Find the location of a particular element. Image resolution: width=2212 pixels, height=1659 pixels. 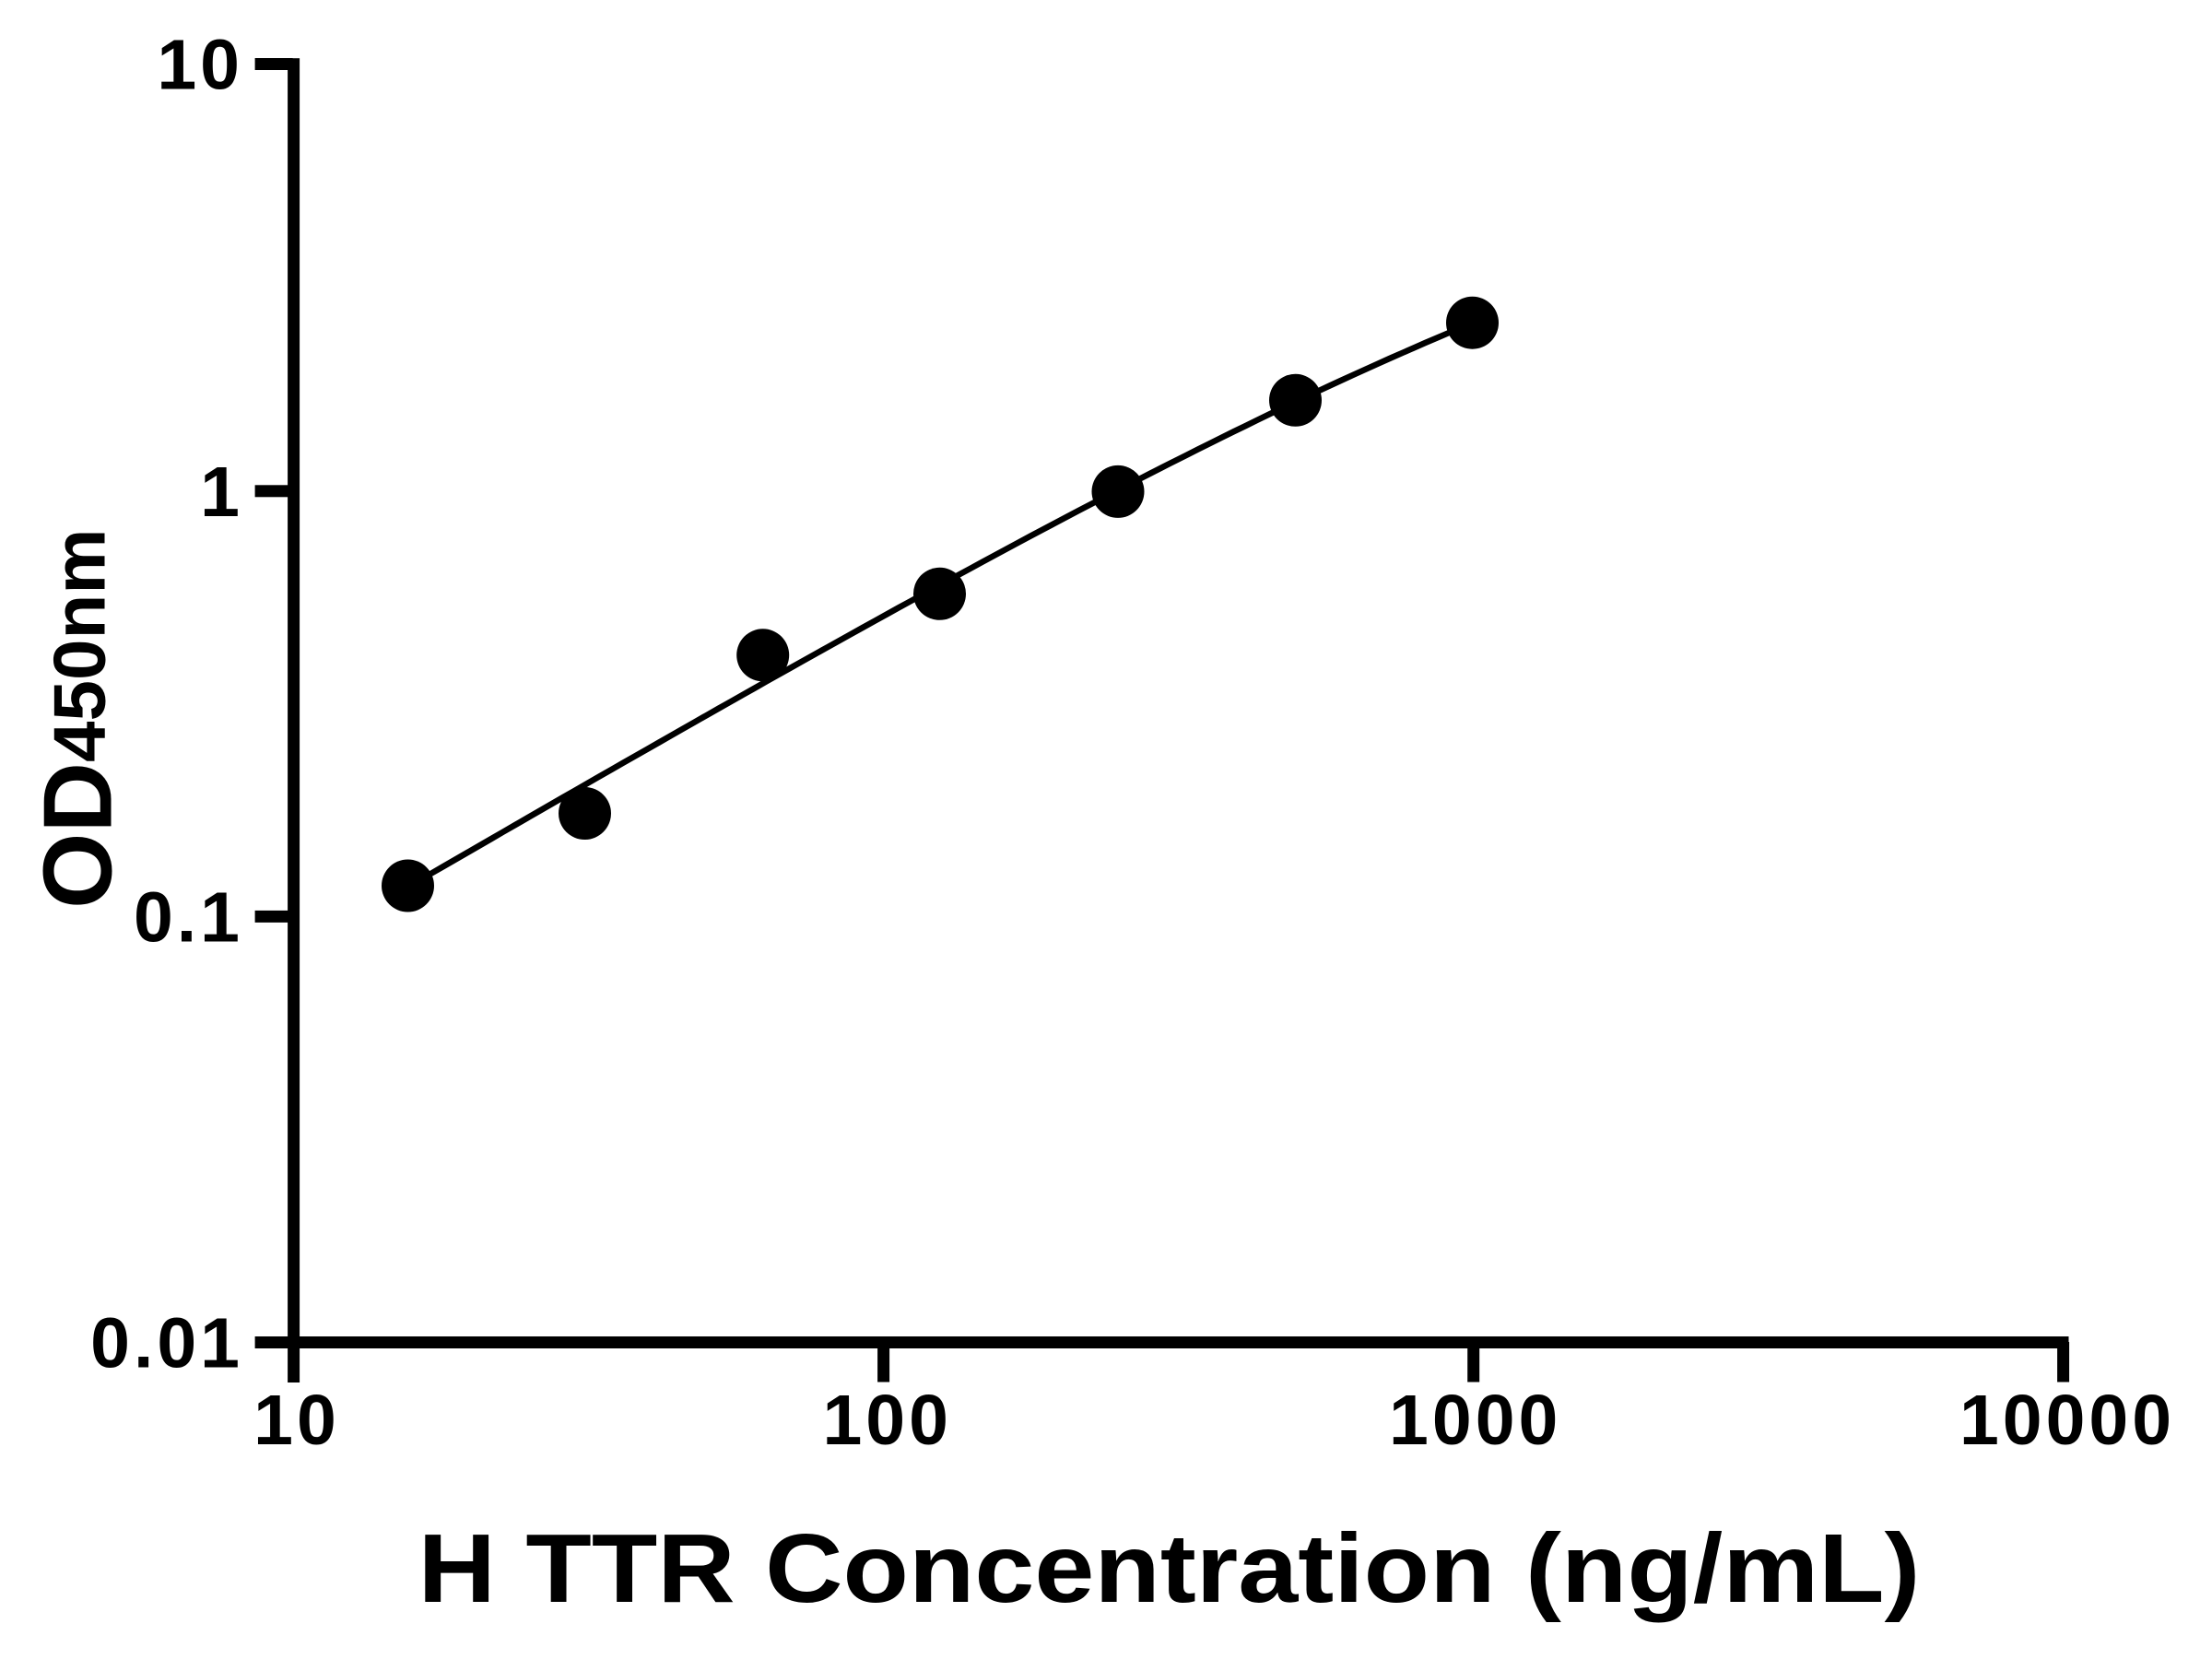

svg-text: 1000 is located at coordinates (1475, 1420).